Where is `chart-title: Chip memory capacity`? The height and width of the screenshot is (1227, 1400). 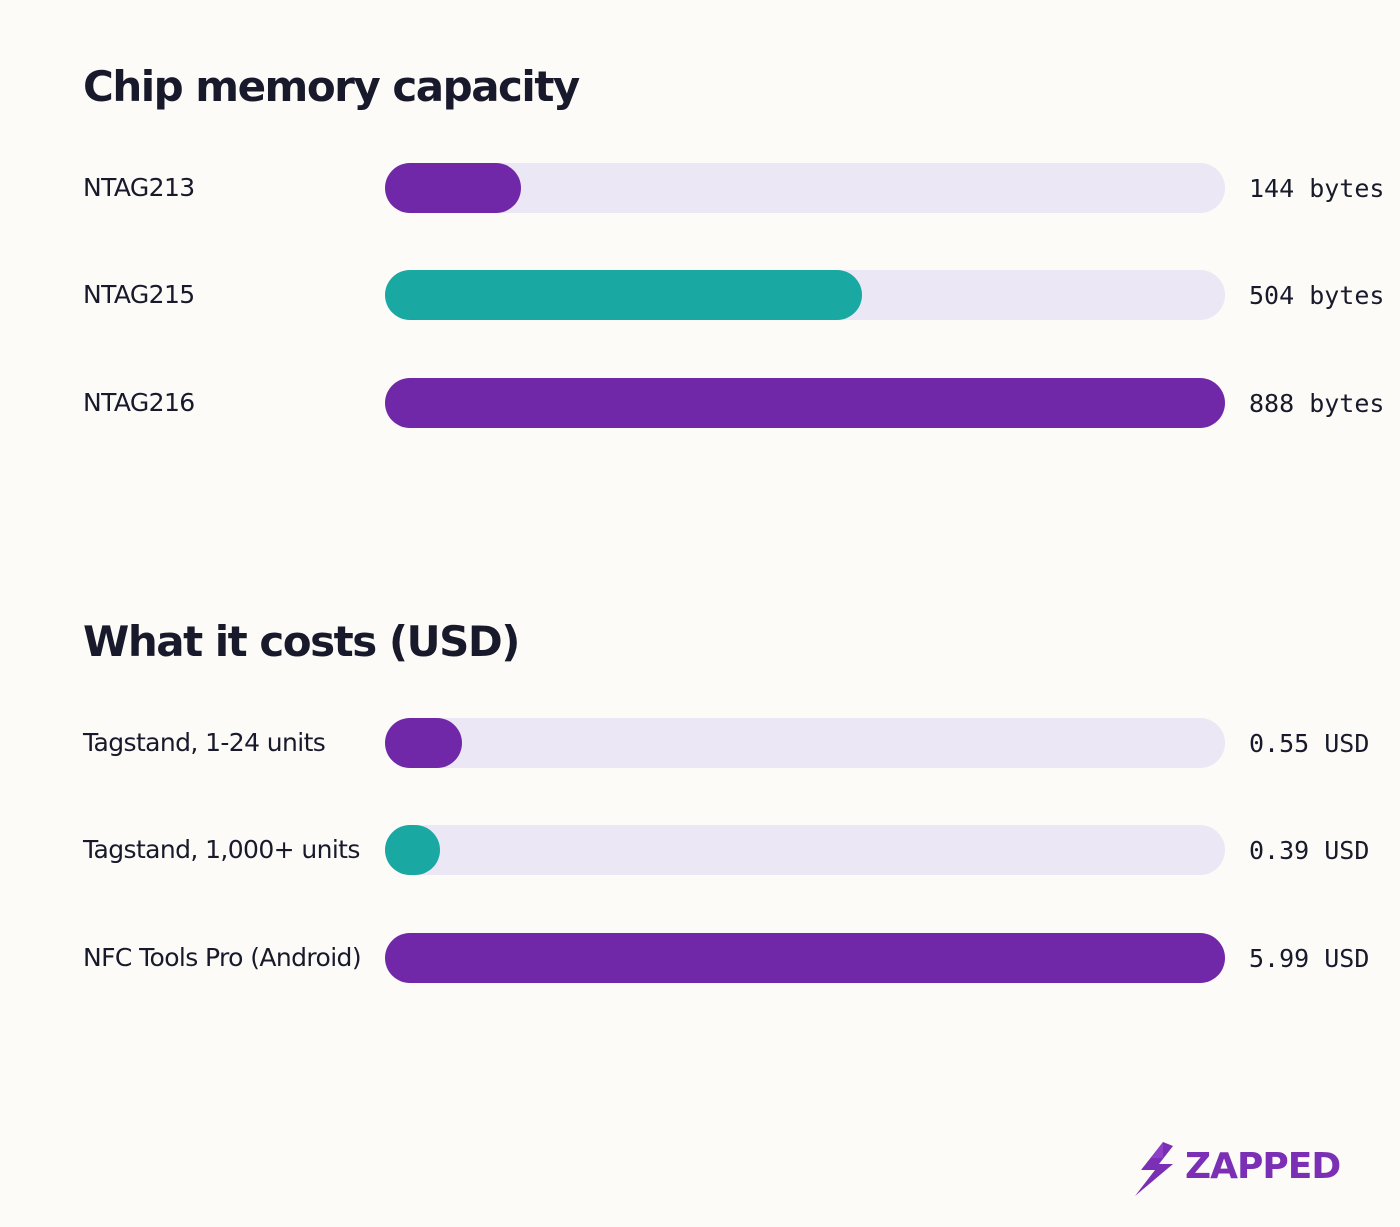 chart-title: Chip memory capacity is located at coordinates (331, 86).